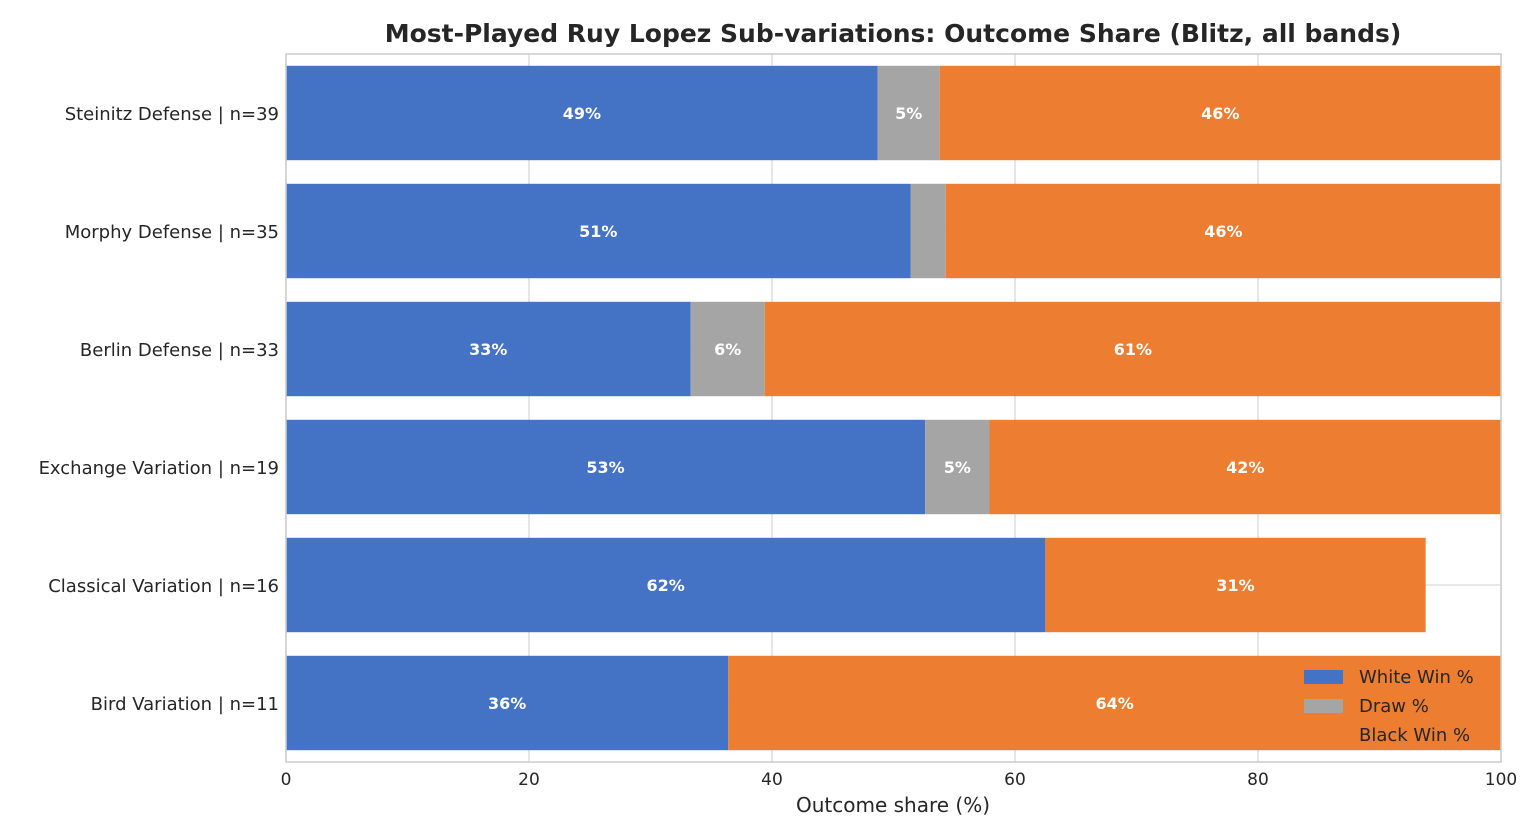 The height and width of the screenshot is (840, 1540). I want to click on bar-value-label: 42%, so click(1245, 467).